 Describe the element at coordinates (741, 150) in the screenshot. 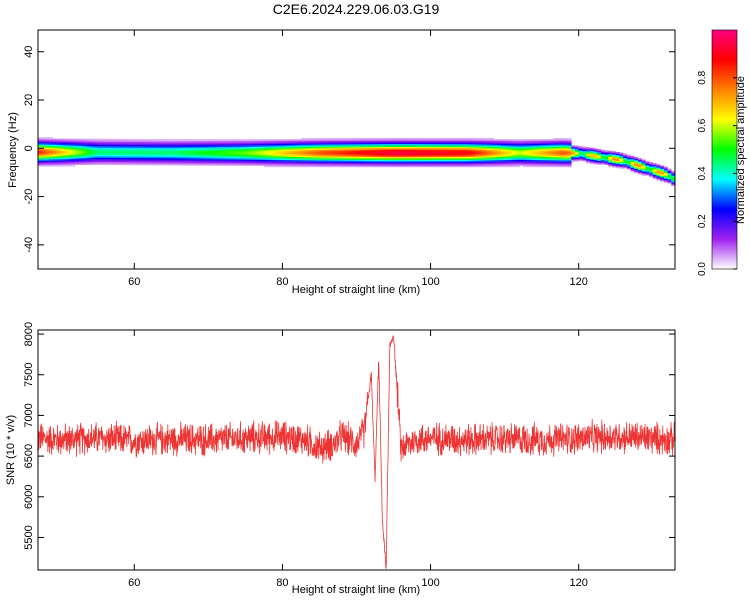

I see `colorbar-label: Normalized spectral amplitude` at that location.